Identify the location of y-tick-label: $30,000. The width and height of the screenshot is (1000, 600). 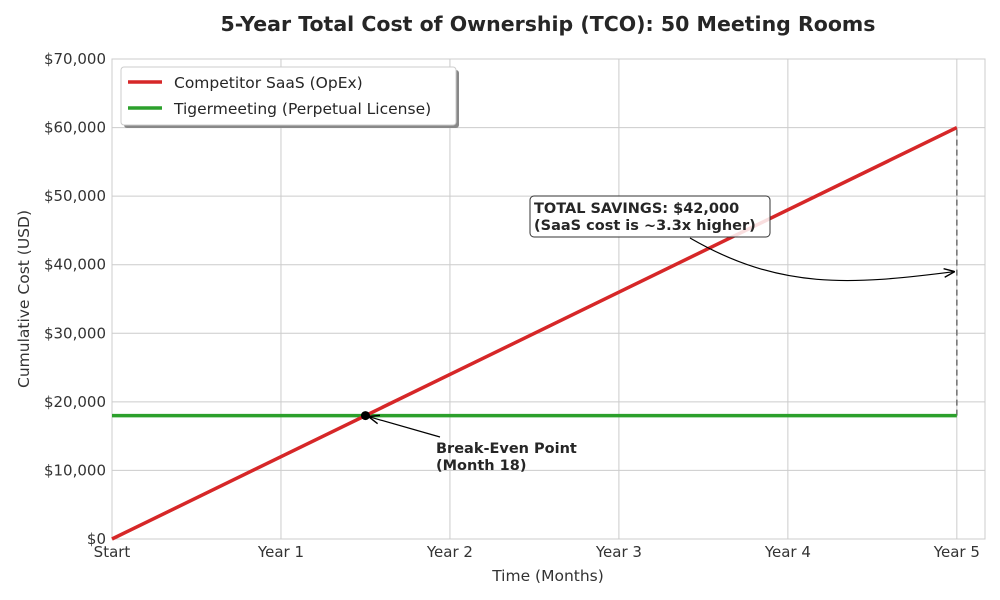
(75, 333).